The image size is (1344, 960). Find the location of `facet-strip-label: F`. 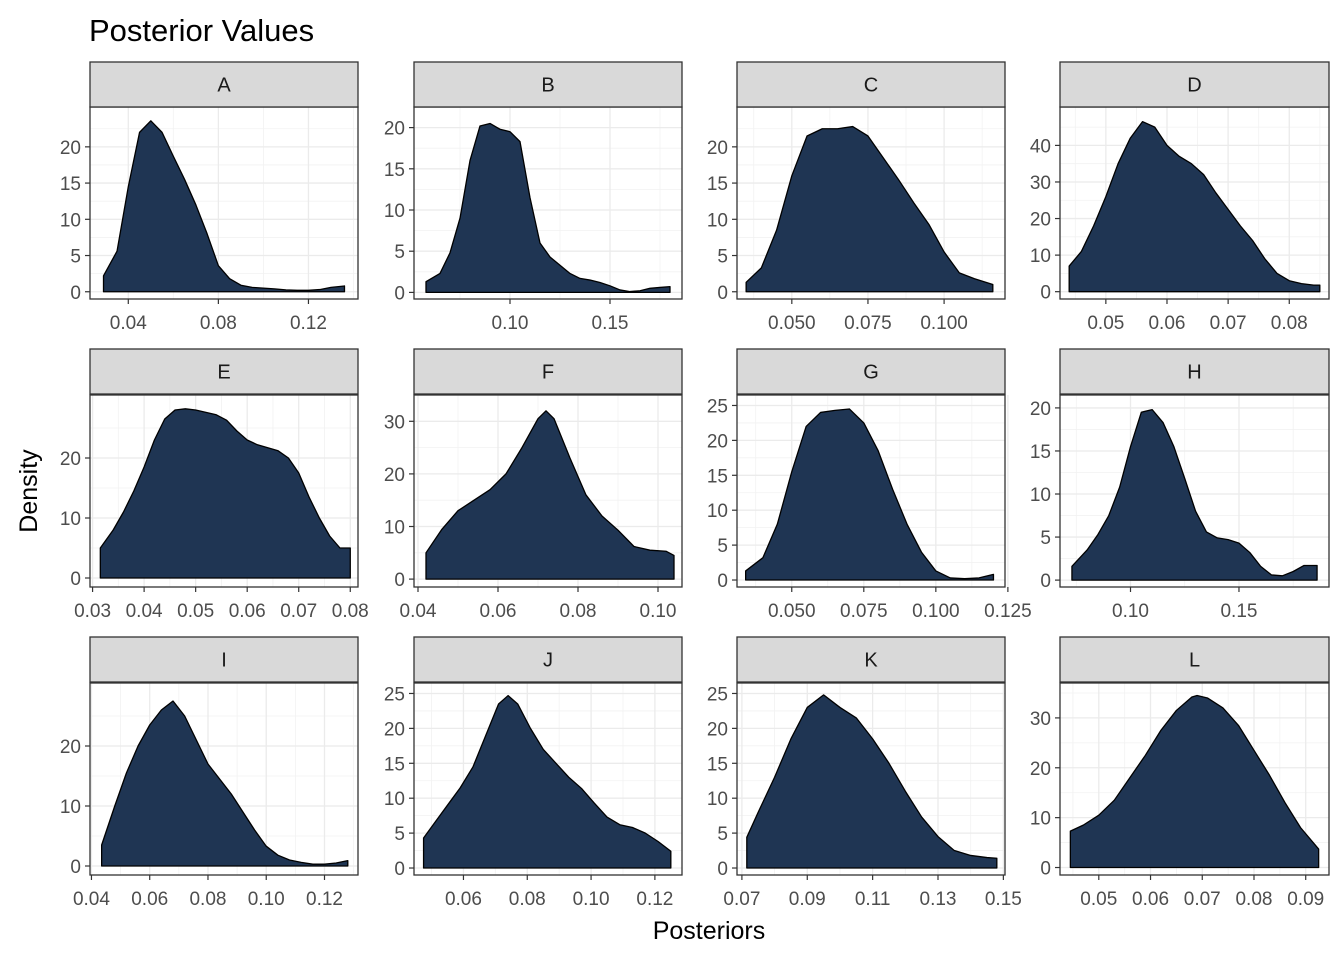

facet-strip-label: F is located at coordinates (548, 373).